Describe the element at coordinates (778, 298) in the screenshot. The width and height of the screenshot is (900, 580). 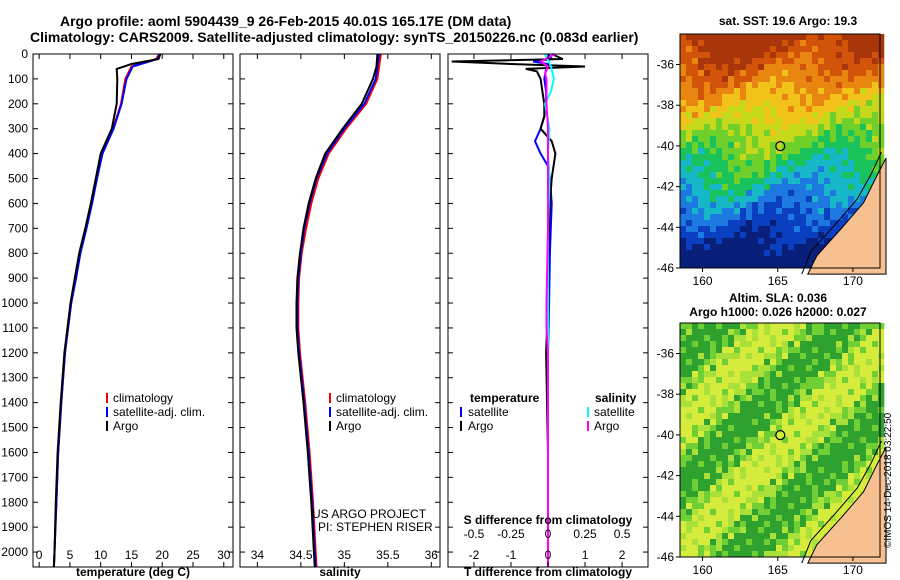
I see `sla-map-title-line1: Altim. SLA: 0.036` at that location.